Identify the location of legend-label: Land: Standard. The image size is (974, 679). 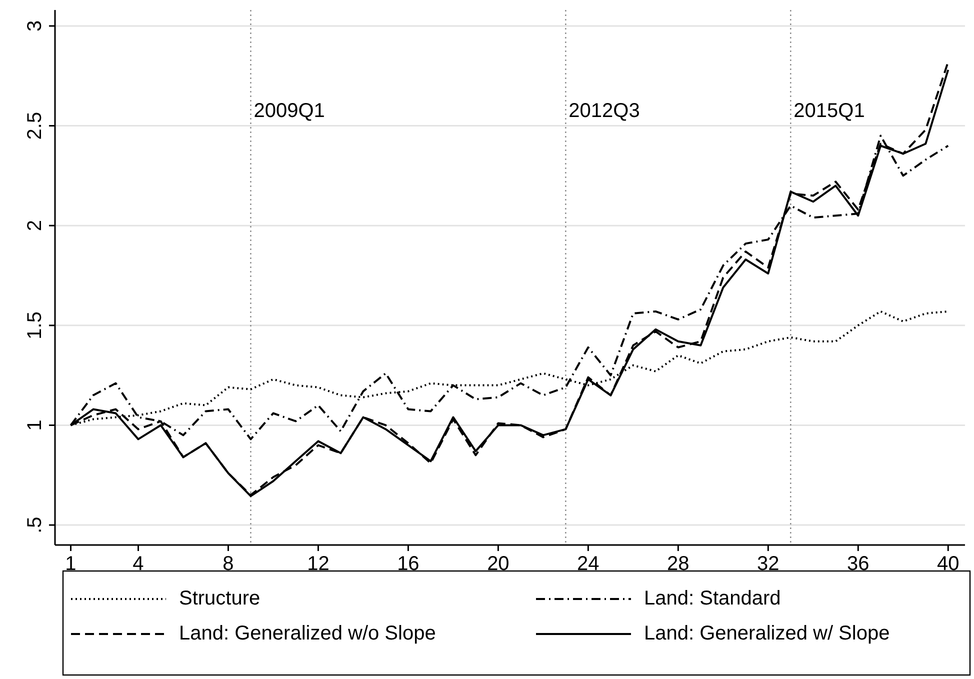
(712, 598).